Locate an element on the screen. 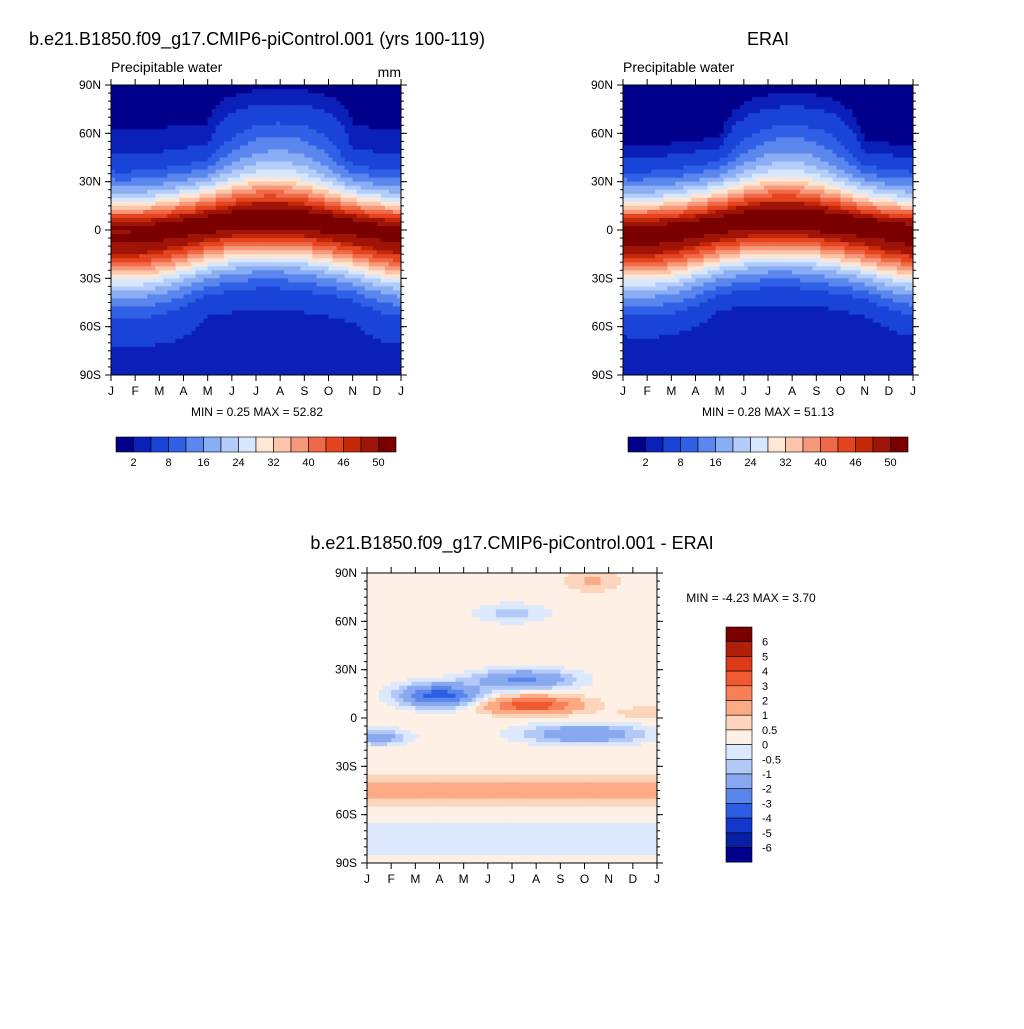 This screenshot has width=1024, height=1029. colorbar-label: 16 is located at coordinates (715, 463).